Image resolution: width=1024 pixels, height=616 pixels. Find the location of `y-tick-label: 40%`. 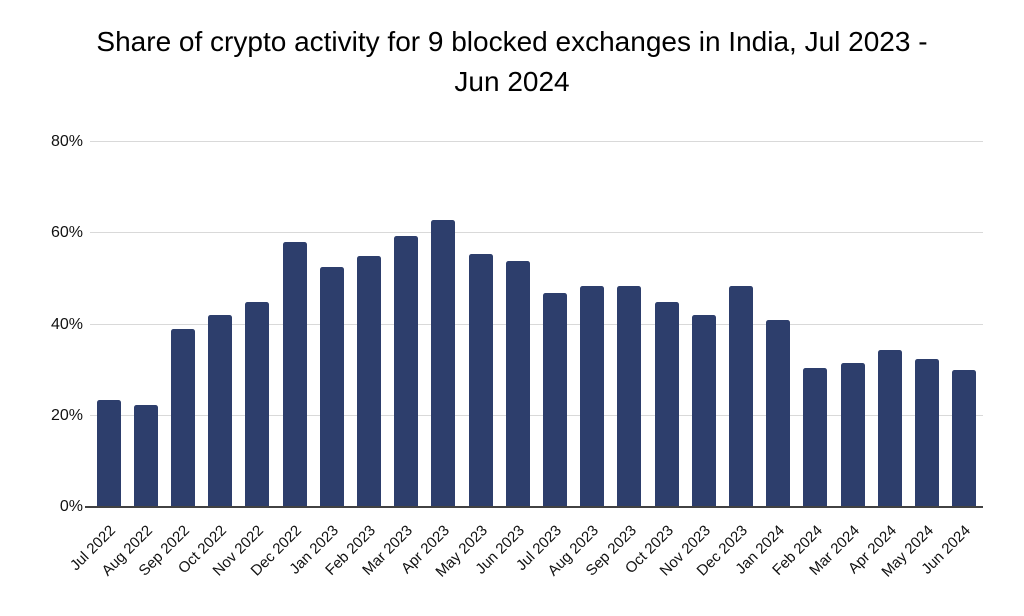

y-tick-label: 40% is located at coordinates (66, 324).